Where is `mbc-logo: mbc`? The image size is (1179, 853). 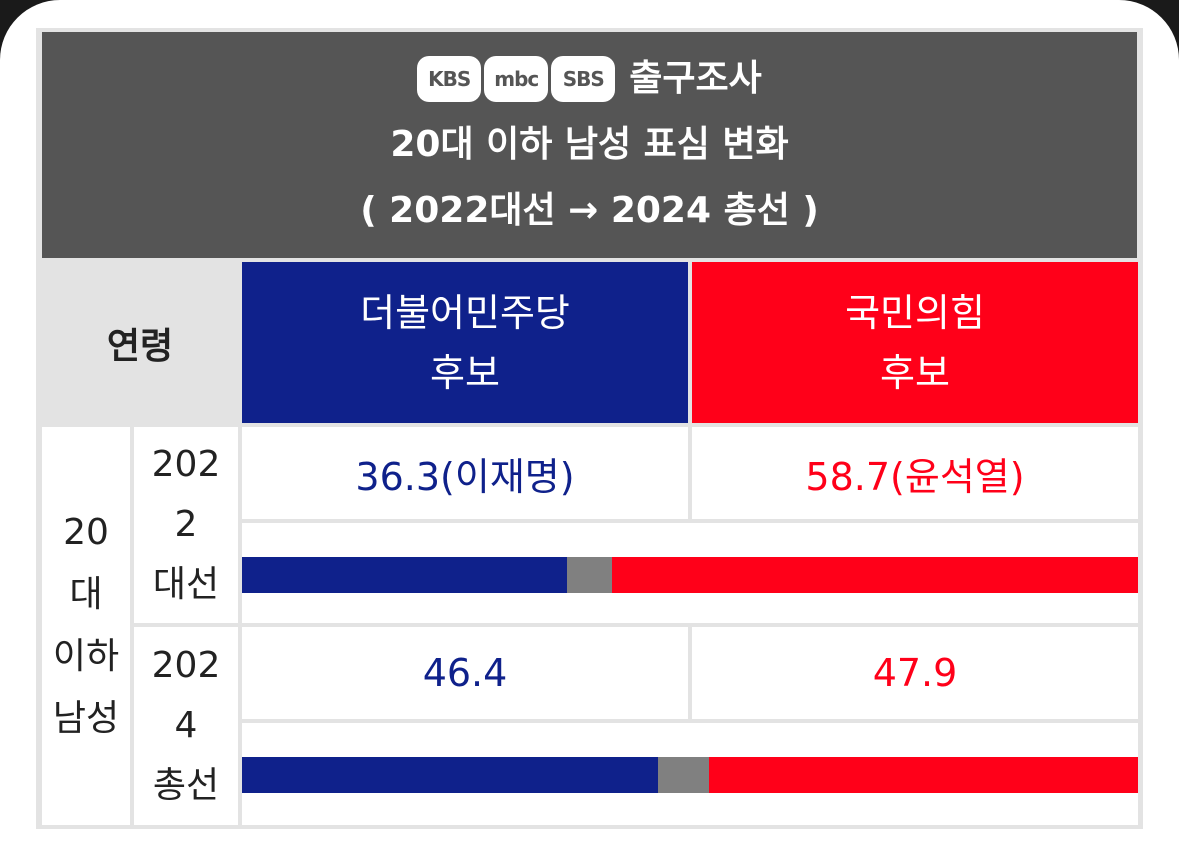 mbc-logo: mbc is located at coordinates (516, 79).